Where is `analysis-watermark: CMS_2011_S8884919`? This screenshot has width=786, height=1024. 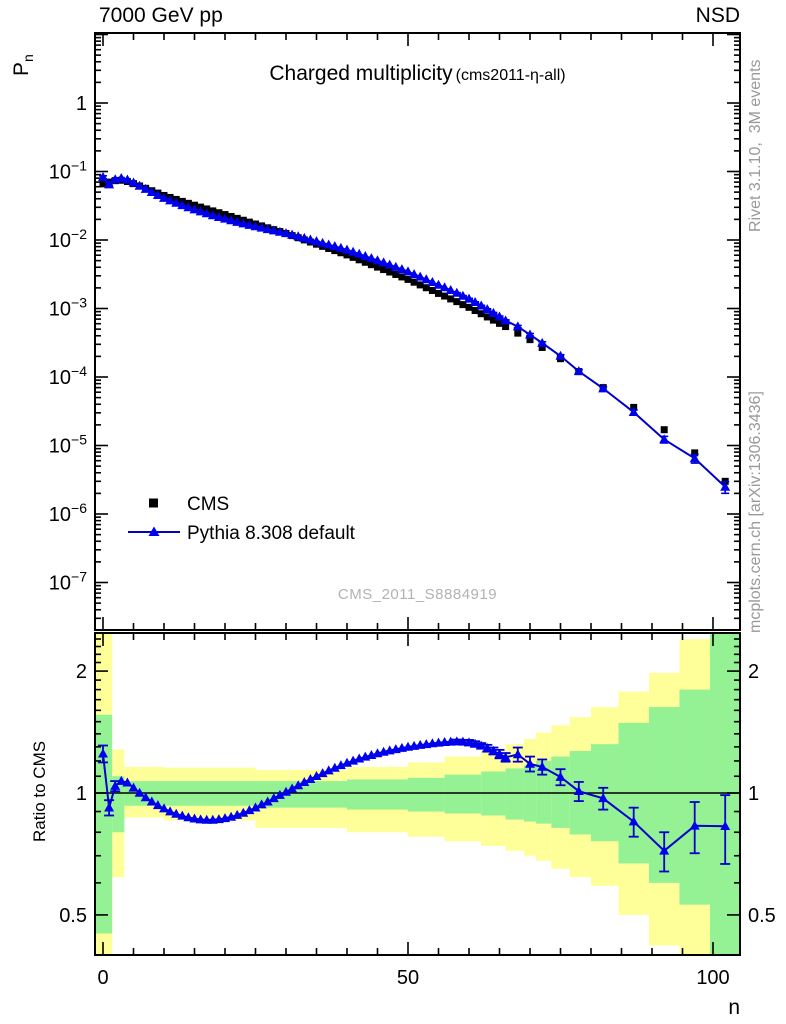
analysis-watermark: CMS_2011_S8884919 is located at coordinates (417, 594).